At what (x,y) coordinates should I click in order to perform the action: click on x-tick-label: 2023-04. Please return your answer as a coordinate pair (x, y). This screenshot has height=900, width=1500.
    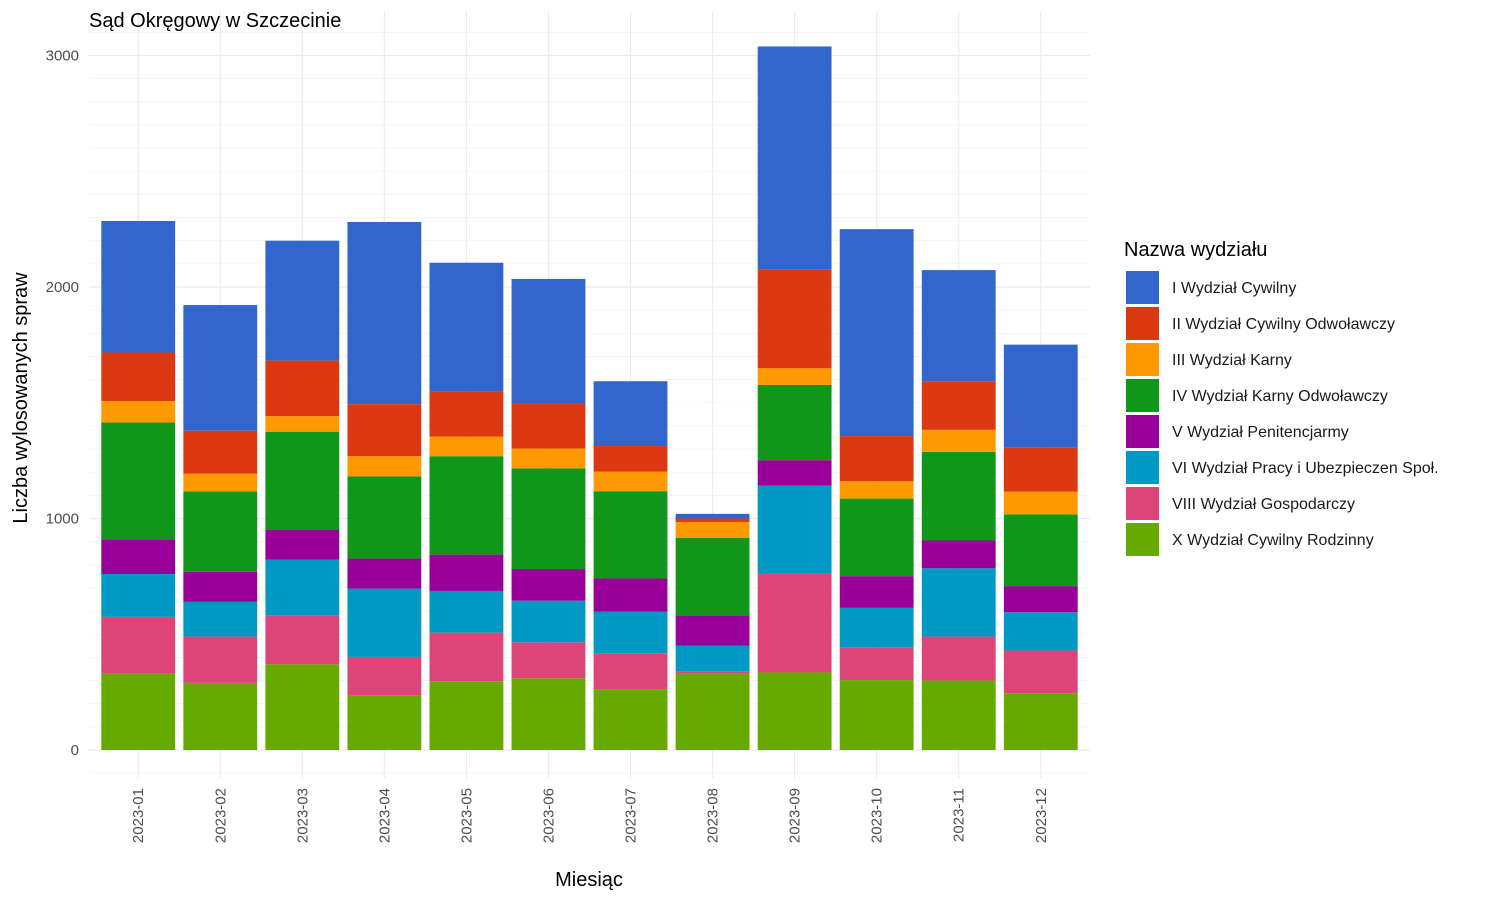
    Looking at the image, I should click on (384, 815).